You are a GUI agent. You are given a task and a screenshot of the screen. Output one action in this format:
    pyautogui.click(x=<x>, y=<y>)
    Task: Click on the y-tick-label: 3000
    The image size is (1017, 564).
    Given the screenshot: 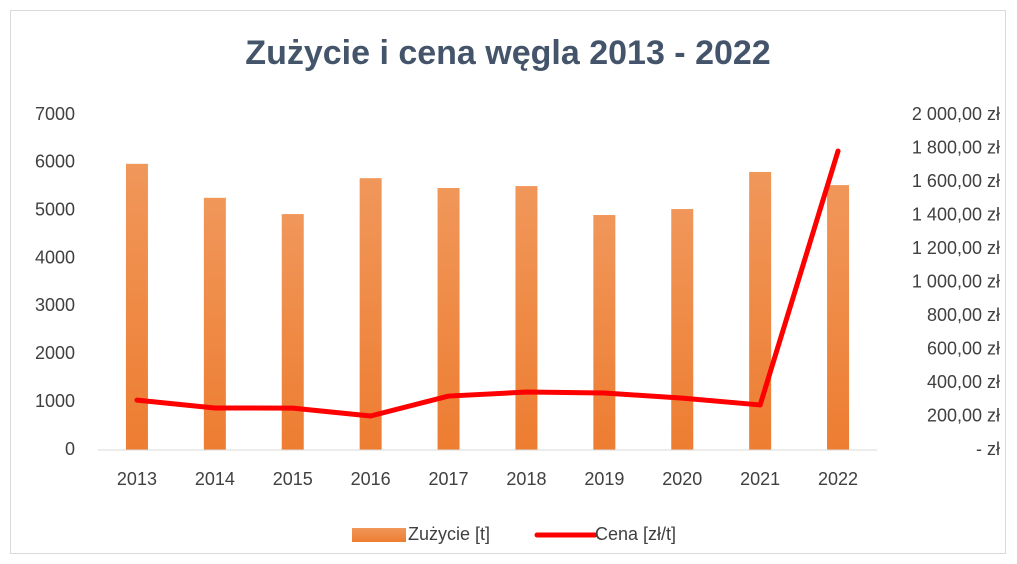 What is the action you would take?
    pyautogui.click(x=55, y=305)
    